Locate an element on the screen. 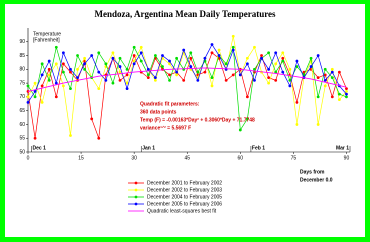  y-axis-title: [Fahrenheit] is located at coordinates (46, 40).